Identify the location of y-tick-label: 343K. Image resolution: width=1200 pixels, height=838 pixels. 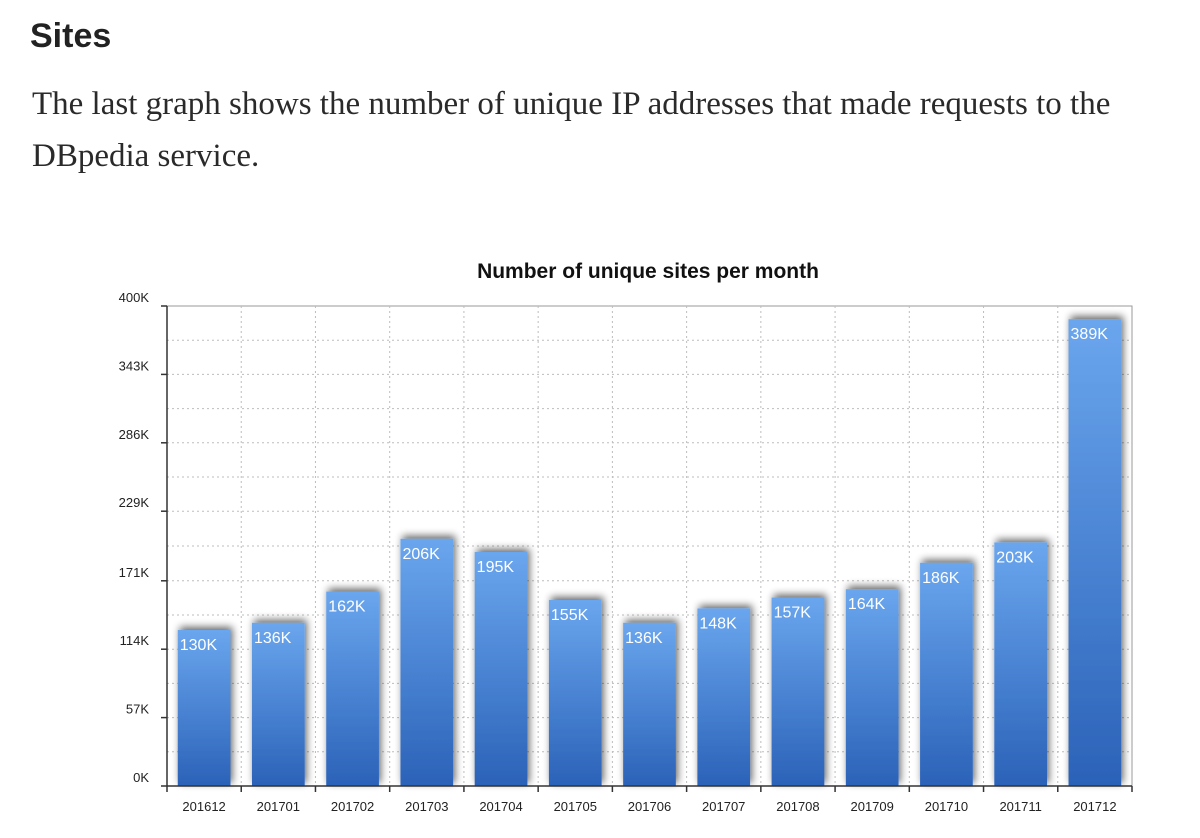
(134, 365).